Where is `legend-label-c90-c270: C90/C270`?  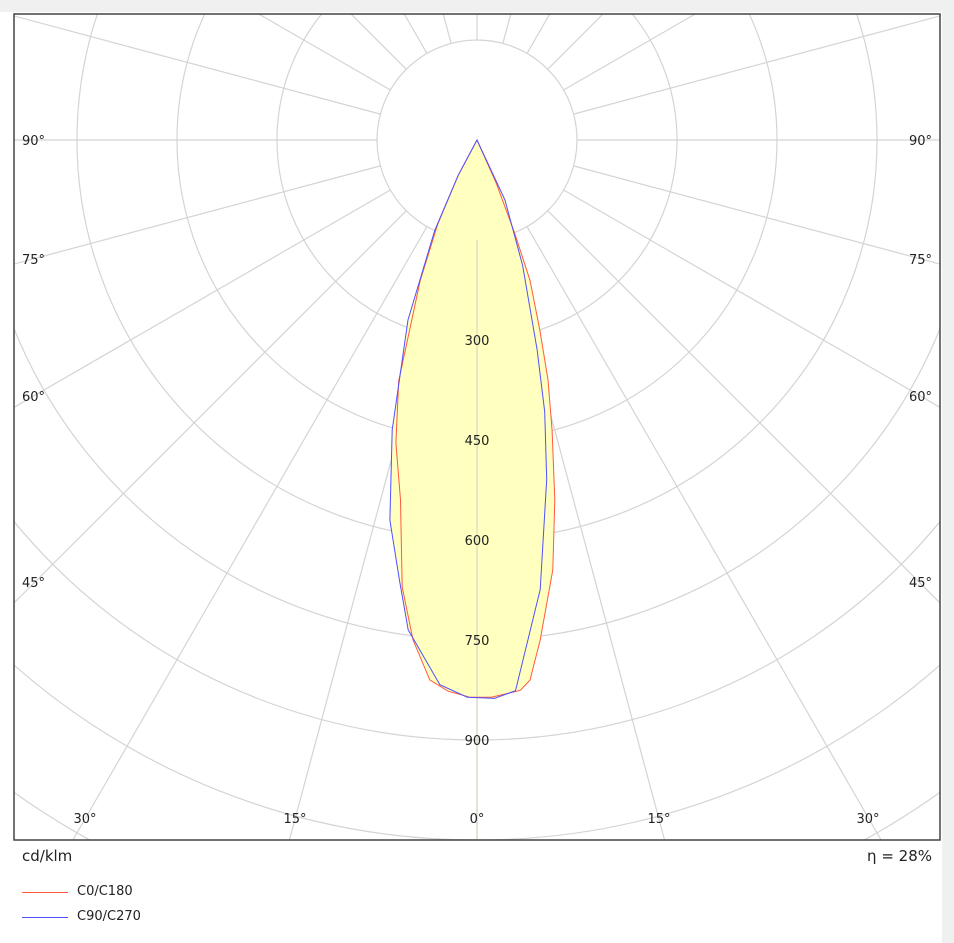
legend-label-c90-c270: C90/C270 is located at coordinates (109, 916).